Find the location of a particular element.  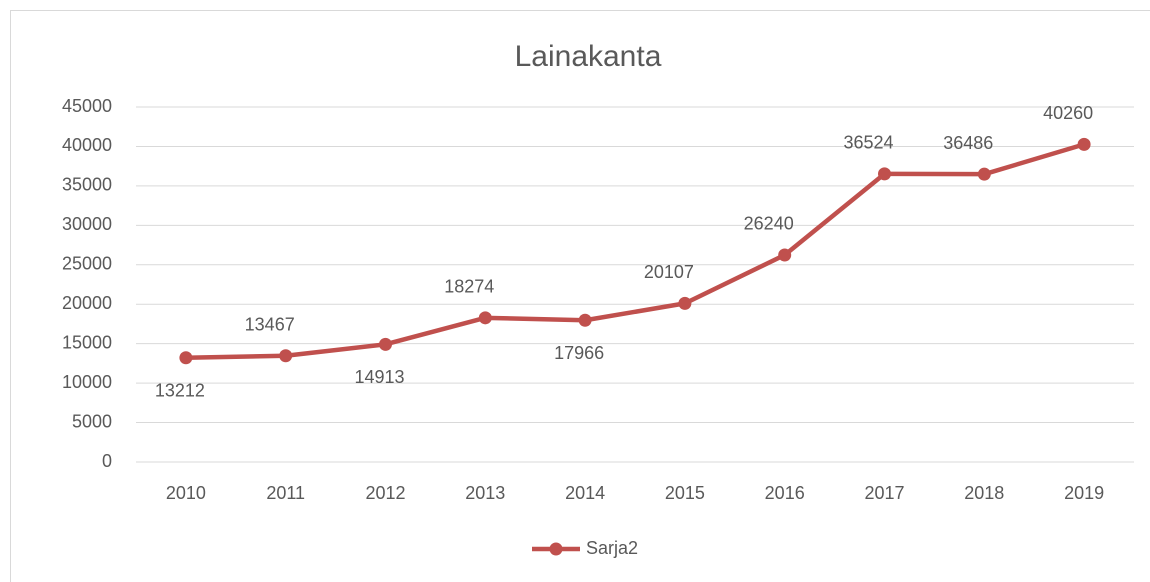

x-tick-label: 2019 is located at coordinates (1084, 493).